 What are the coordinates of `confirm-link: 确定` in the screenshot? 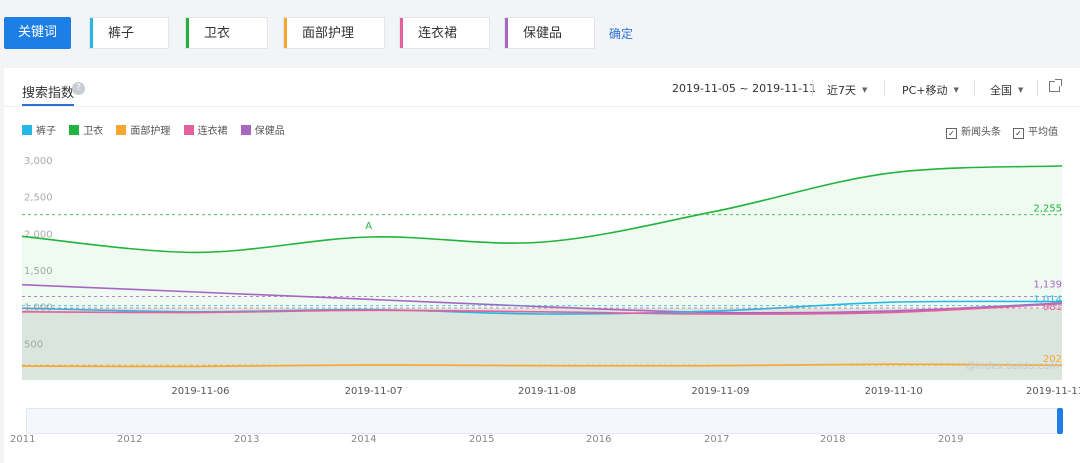 It's located at (621, 34).